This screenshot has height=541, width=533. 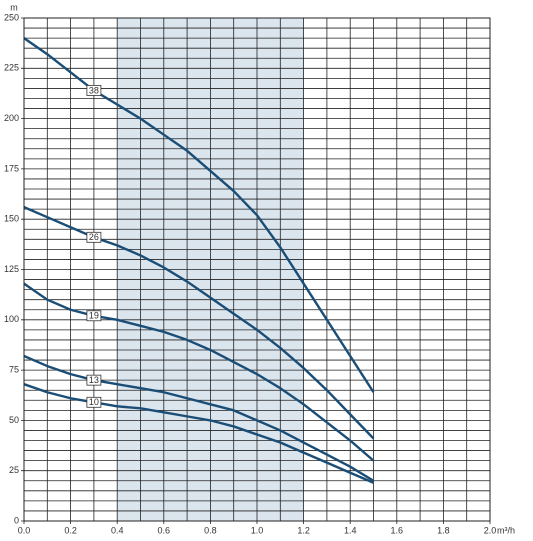 I want to click on y-tick-label: 50, so click(x=14, y=420).